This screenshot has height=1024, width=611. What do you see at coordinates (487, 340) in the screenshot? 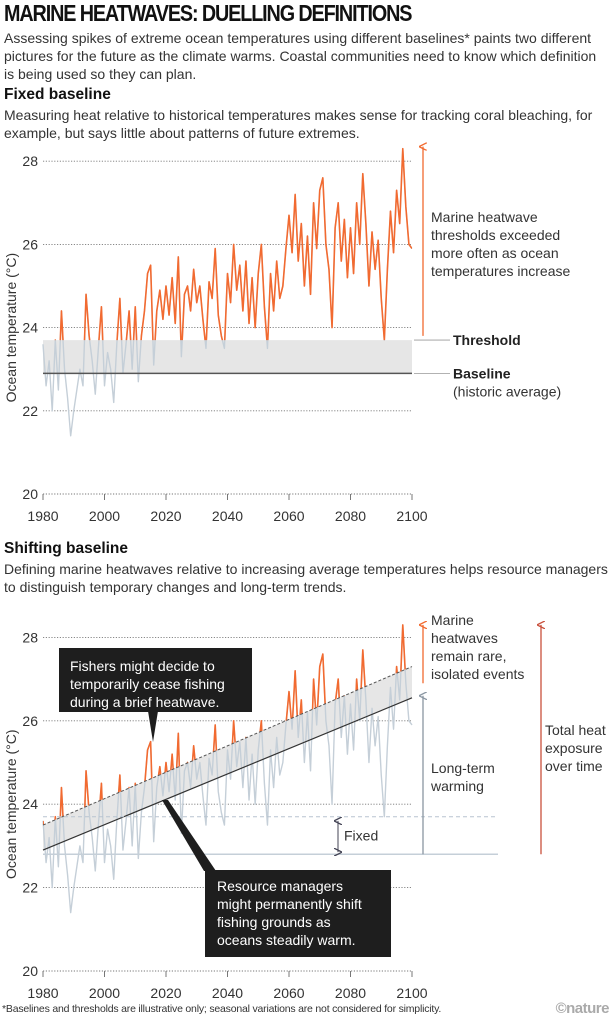
I see `threshold-label: Threshold` at bounding box center [487, 340].